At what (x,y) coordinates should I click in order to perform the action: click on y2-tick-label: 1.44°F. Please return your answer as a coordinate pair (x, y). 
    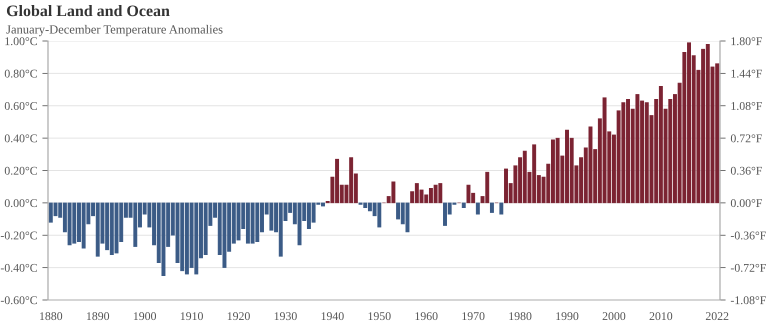
    Looking at the image, I should click on (746, 74).